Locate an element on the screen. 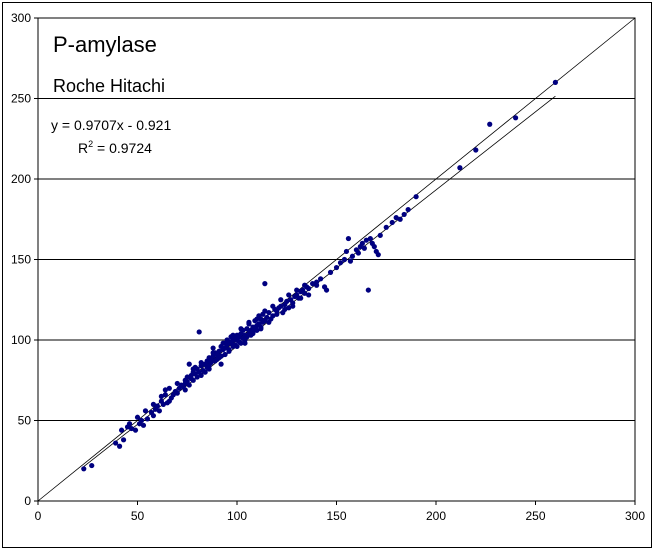 This screenshot has width=655, height=551. y-tick-label: 250 is located at coordinates (21, 99).